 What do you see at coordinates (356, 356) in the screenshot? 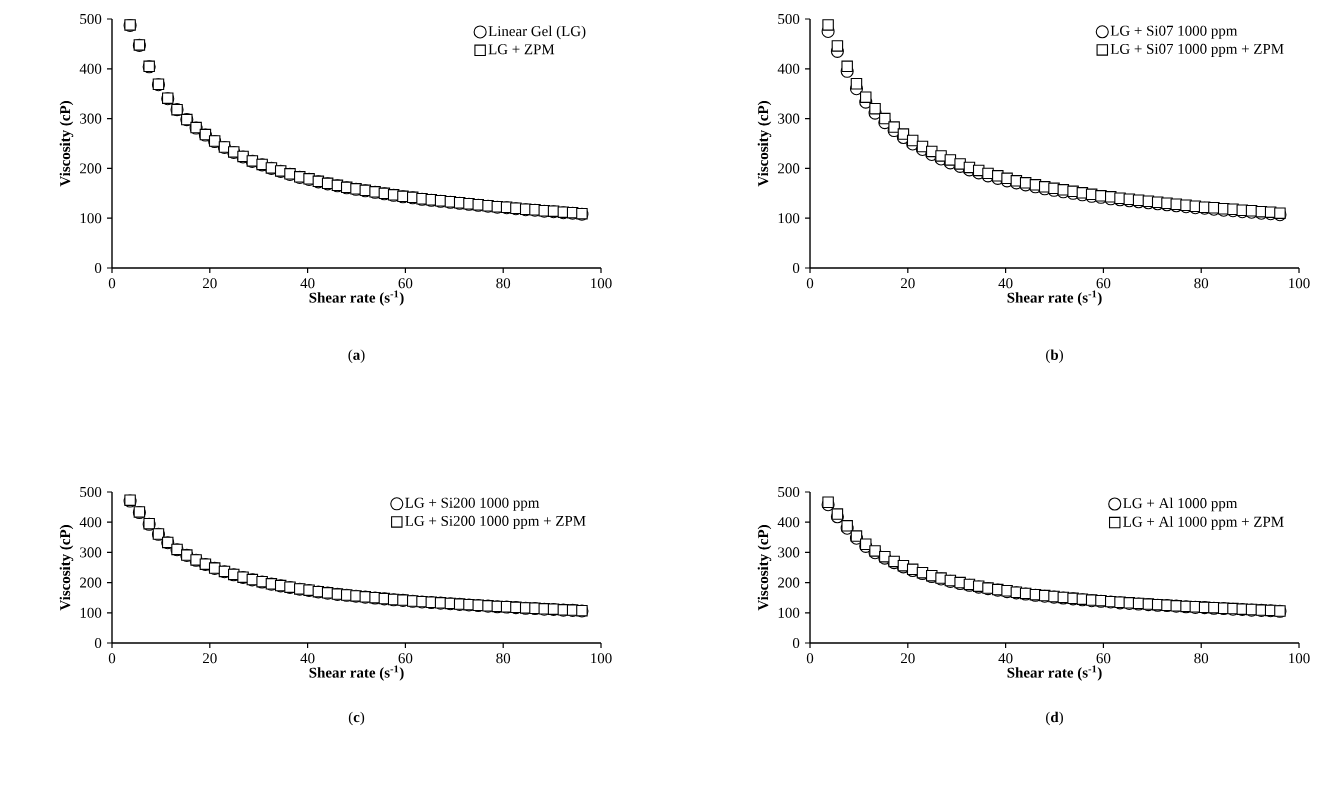
I see `text: (a)` at bounding box center [356, 356].